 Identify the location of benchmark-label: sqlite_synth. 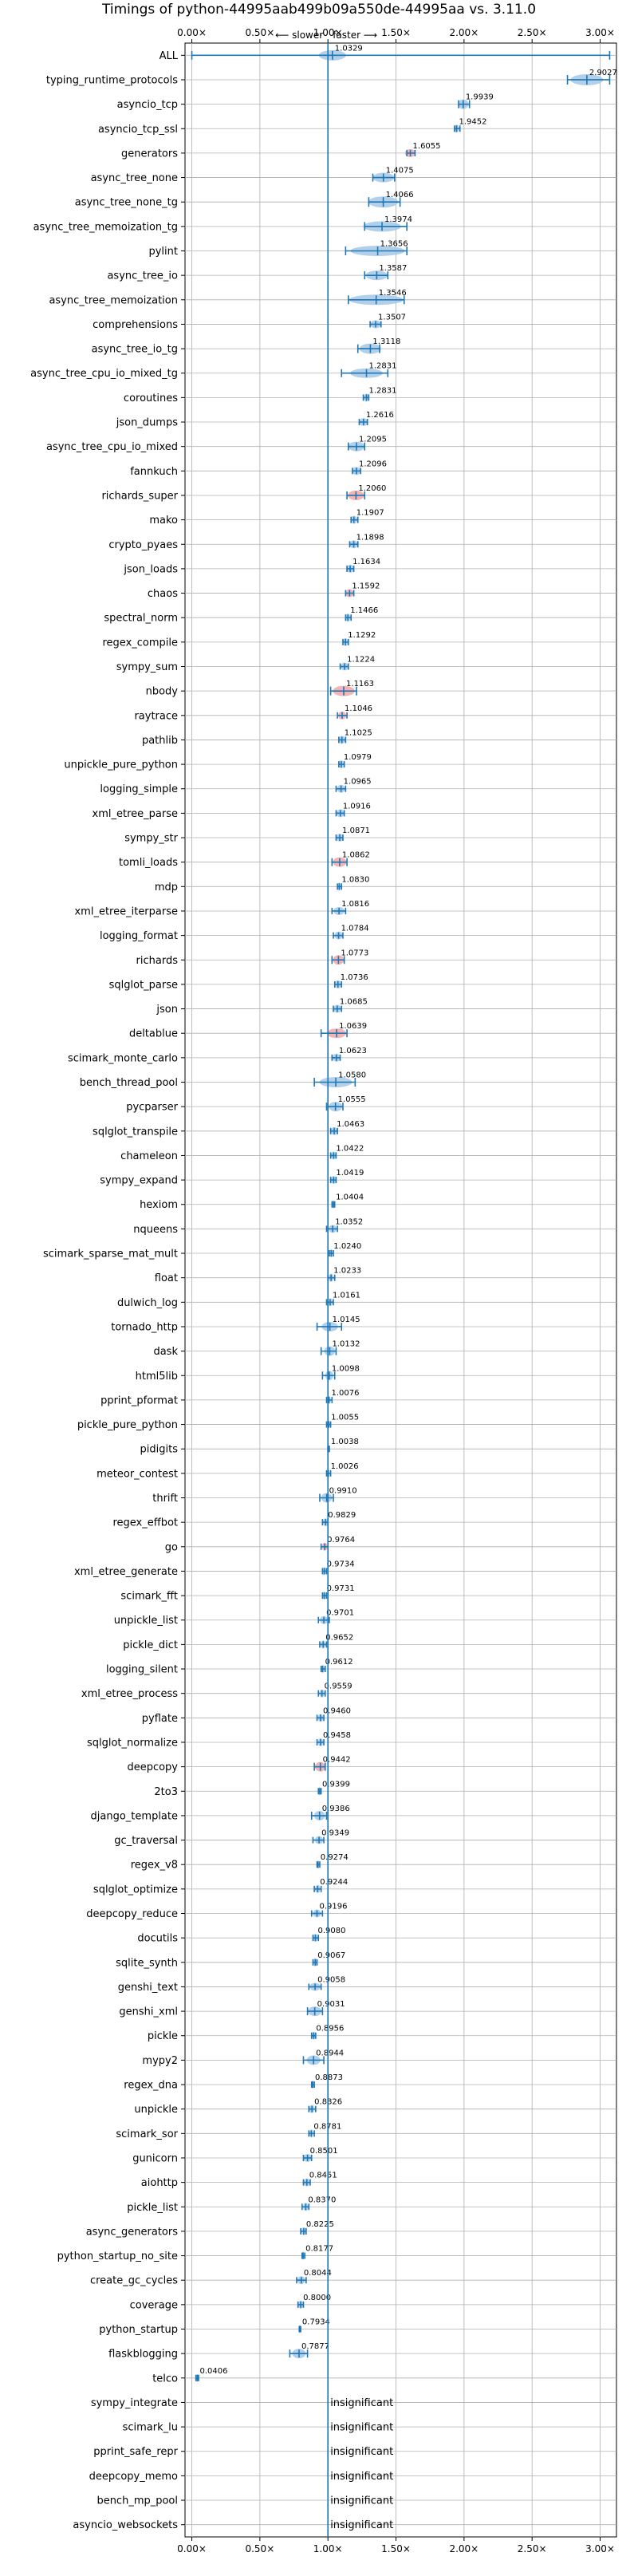
(147, 1963).